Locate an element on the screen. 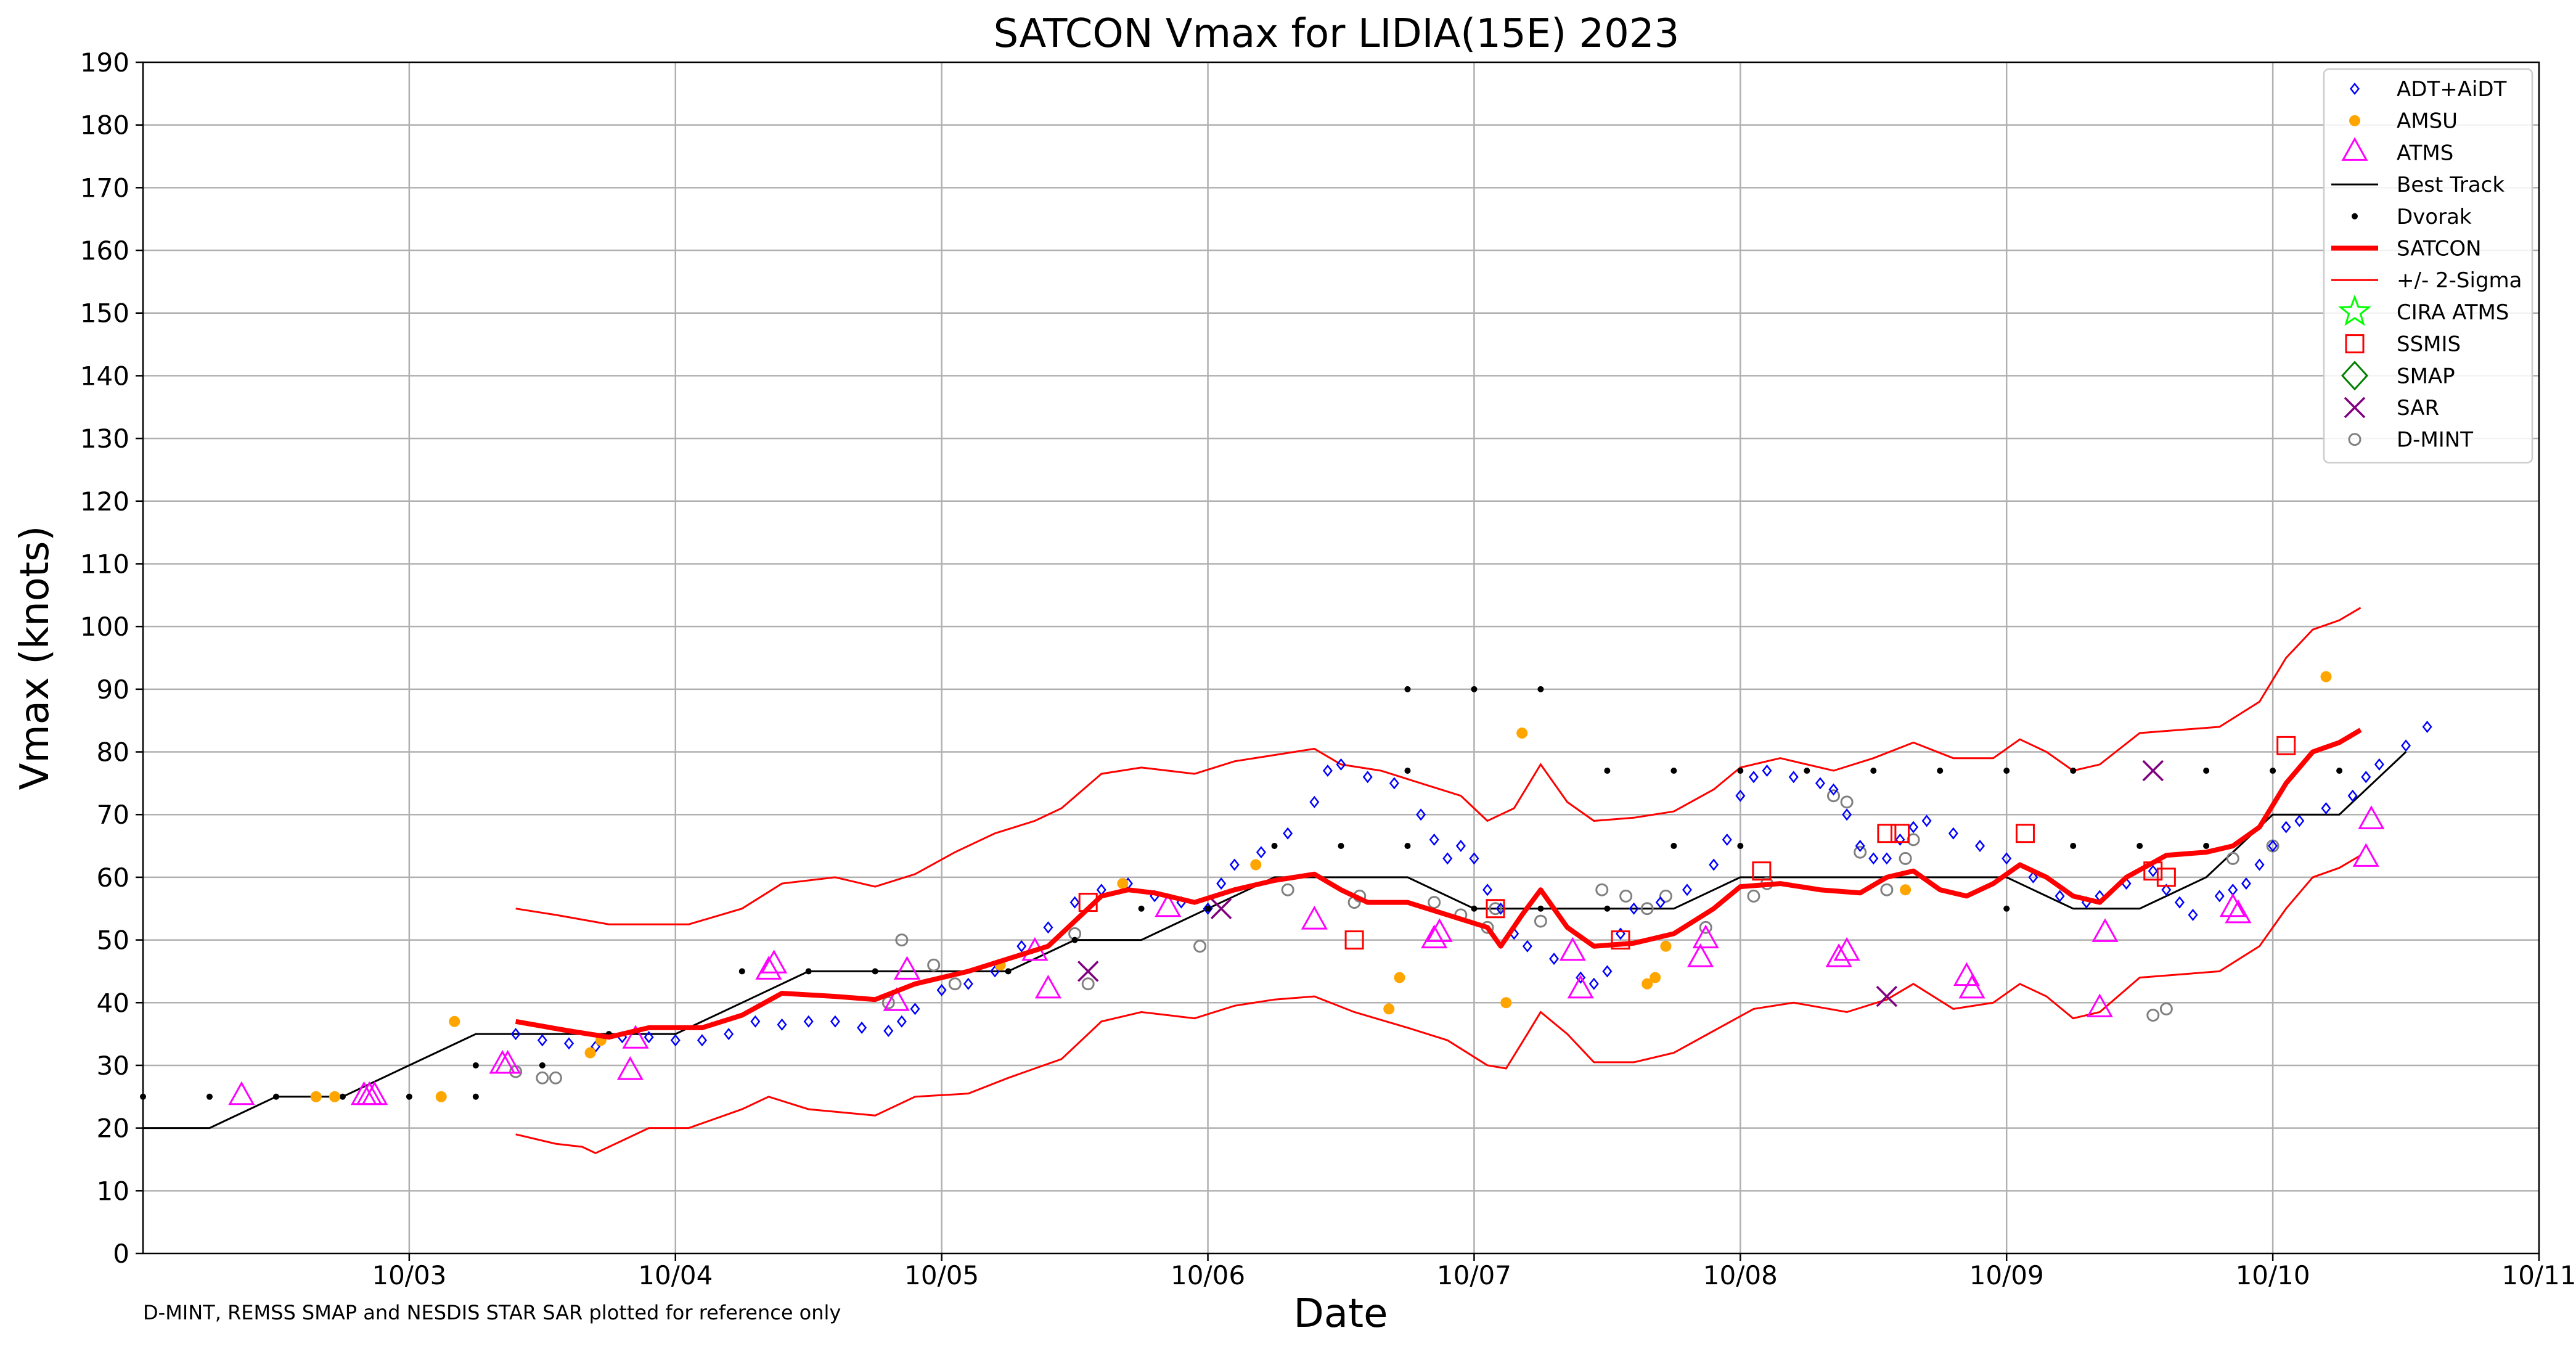 The width and height of the screenshot is (2576, 1349). legend-label: SATCON is located at coordinates (2439, 249).